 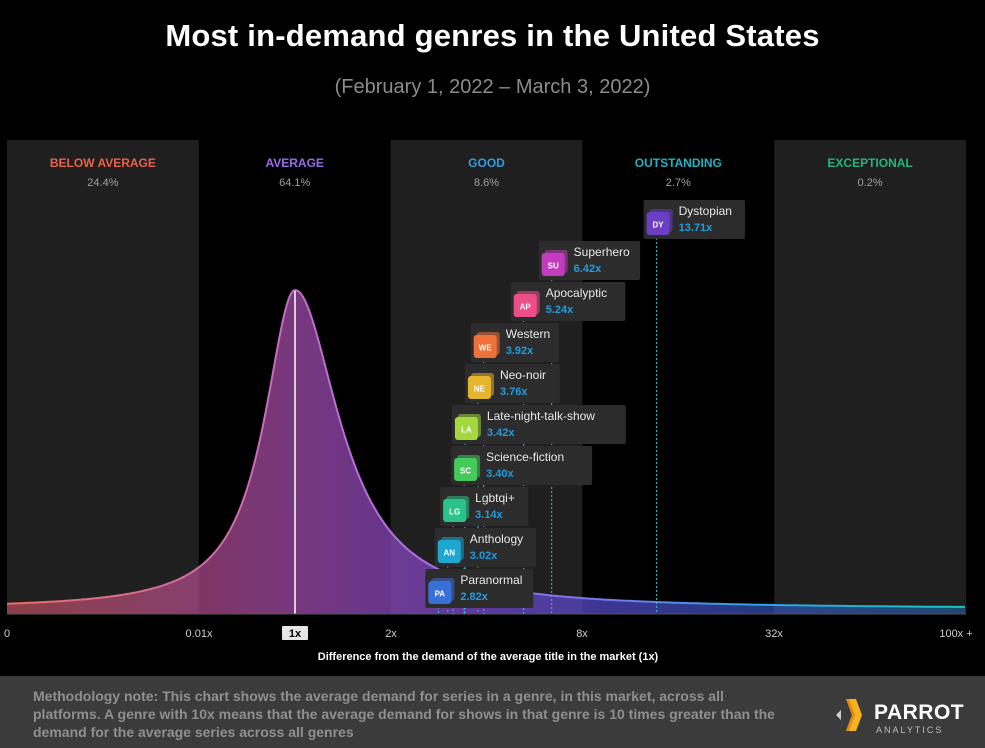 What do you see at coordinates (774, 634) in the screenshot?
I see `x-tick-label: 32x` at bounding box center [774, 634].